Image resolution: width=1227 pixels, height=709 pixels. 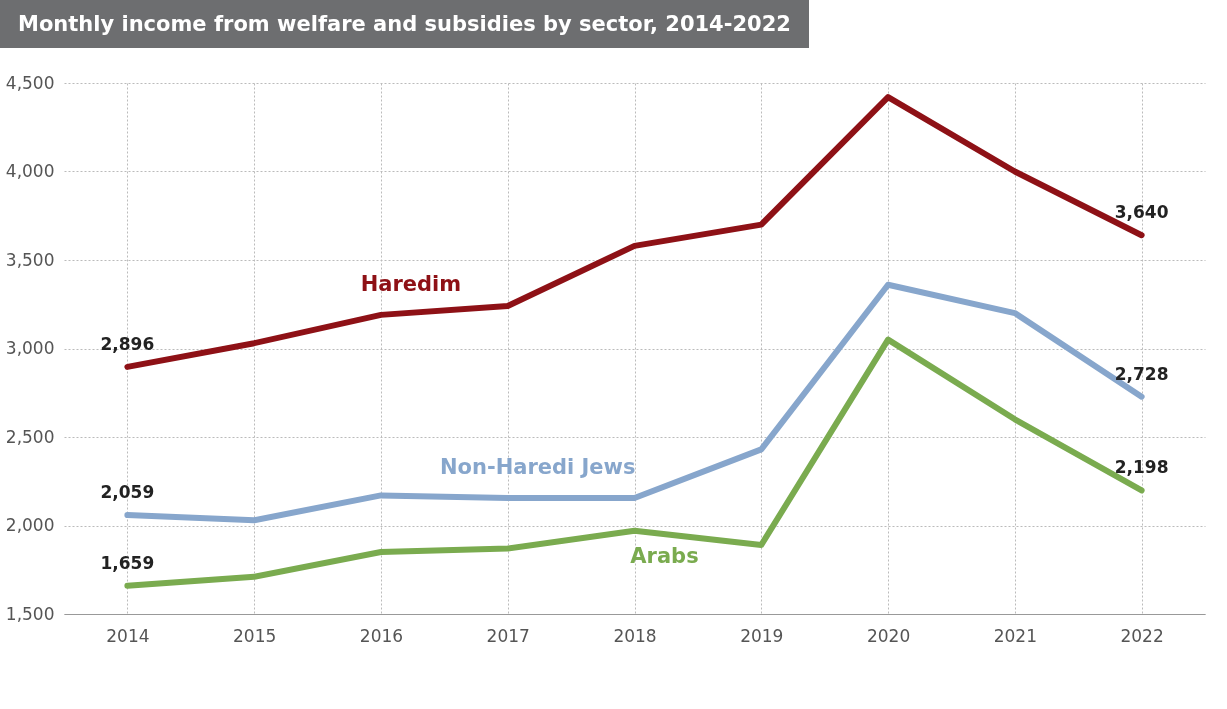 What do you see at coordinates (411, 283) in the screenshot?
I see `series-label: Haredim` at bounding box center [411, 283].